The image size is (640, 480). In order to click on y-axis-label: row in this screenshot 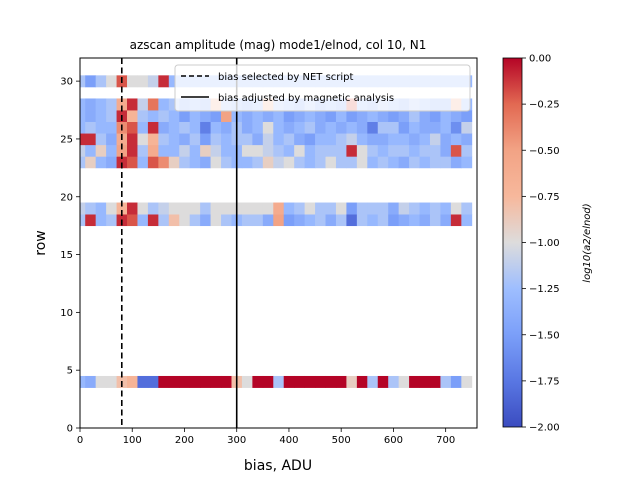, I will do `click(41, 242)`.